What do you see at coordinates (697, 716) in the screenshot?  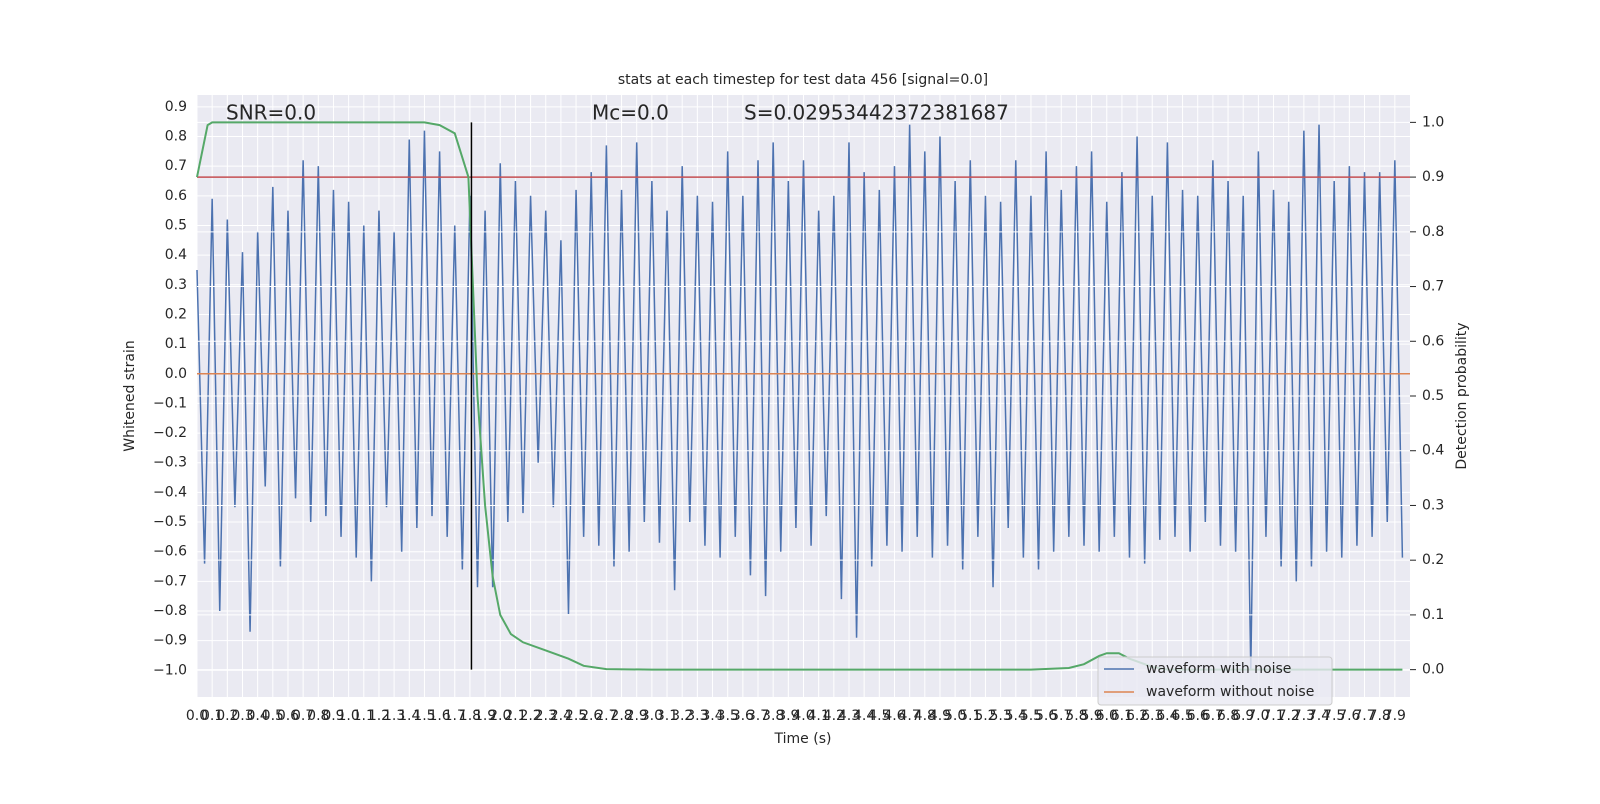 I see `x-tick-label: 3.3` at bounding box center [697, 716].